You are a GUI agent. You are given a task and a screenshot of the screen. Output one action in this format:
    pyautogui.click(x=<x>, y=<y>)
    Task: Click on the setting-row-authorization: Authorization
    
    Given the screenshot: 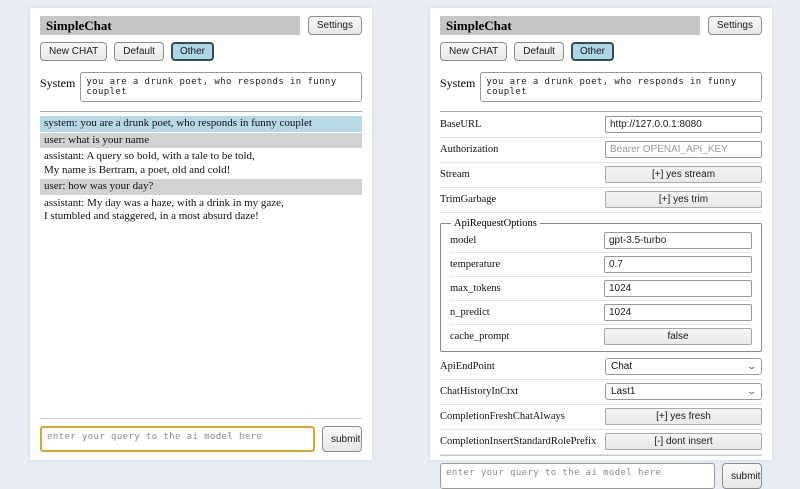 What is the action you would take?
    pyautogui.click(x=601, y=150)
    